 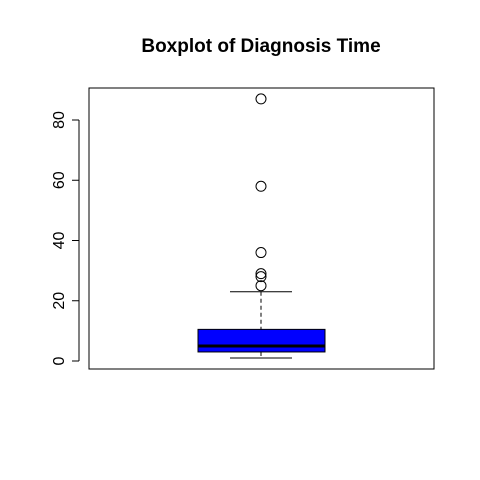 I want to click on y-tick-label: 20, so click(x=59, y=301).